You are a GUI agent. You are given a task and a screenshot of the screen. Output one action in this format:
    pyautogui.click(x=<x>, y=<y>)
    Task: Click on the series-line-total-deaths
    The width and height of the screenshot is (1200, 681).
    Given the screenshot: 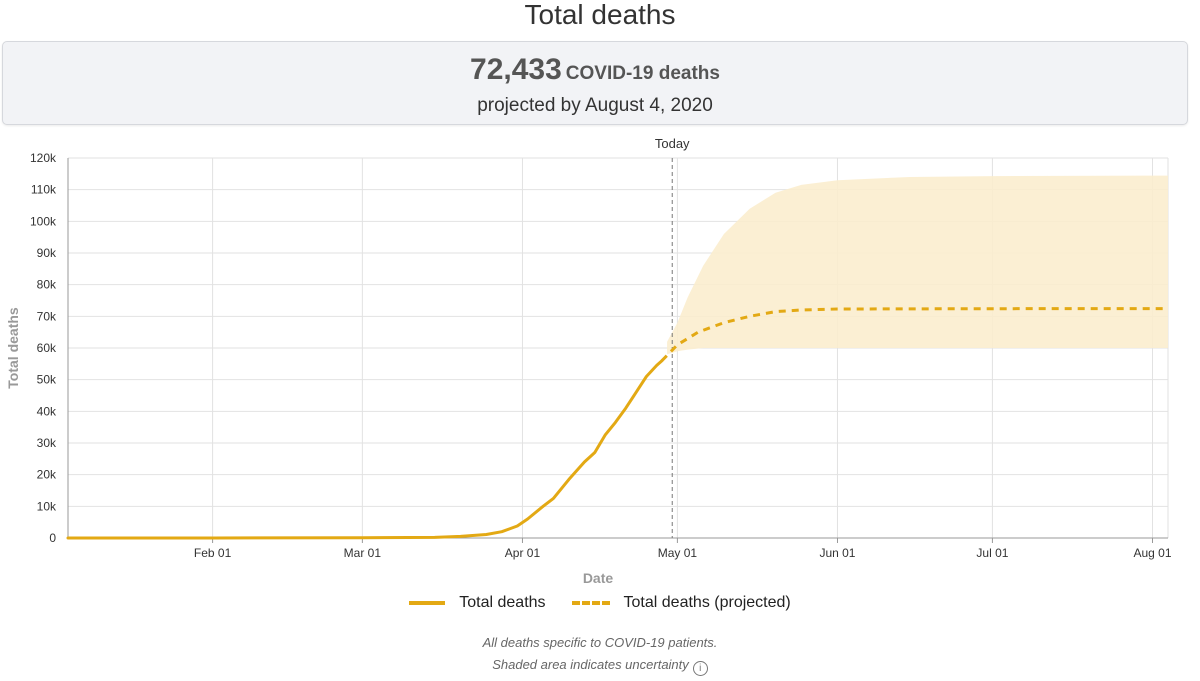 What is the action you would take?
    pyautogui.click(x=365, y=449)
    